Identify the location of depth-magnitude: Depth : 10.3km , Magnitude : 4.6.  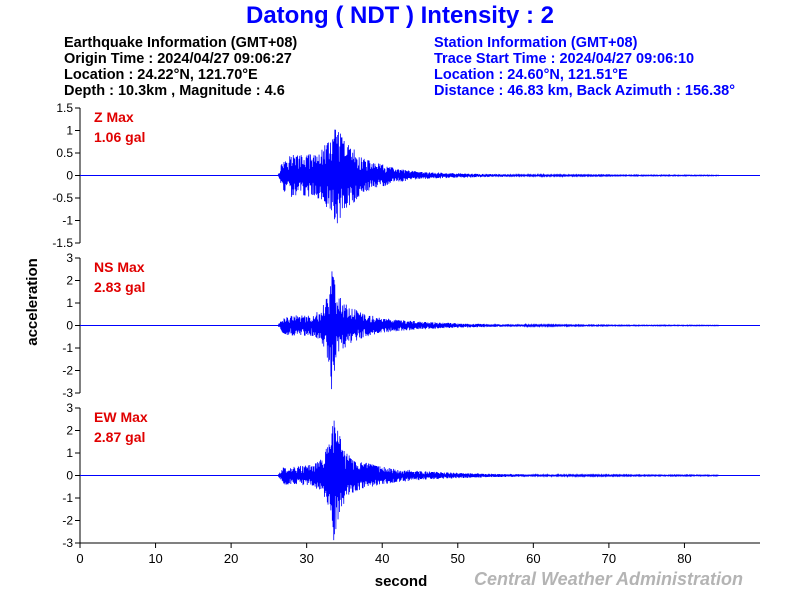
(174, 91).